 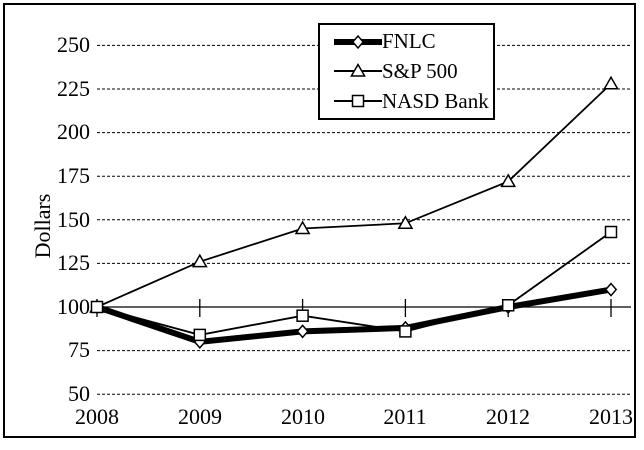 What do you see at coordinates (611, 416) in the screenshot?
I see `x-tick-label: 2013` at bounding box center [611, 416].